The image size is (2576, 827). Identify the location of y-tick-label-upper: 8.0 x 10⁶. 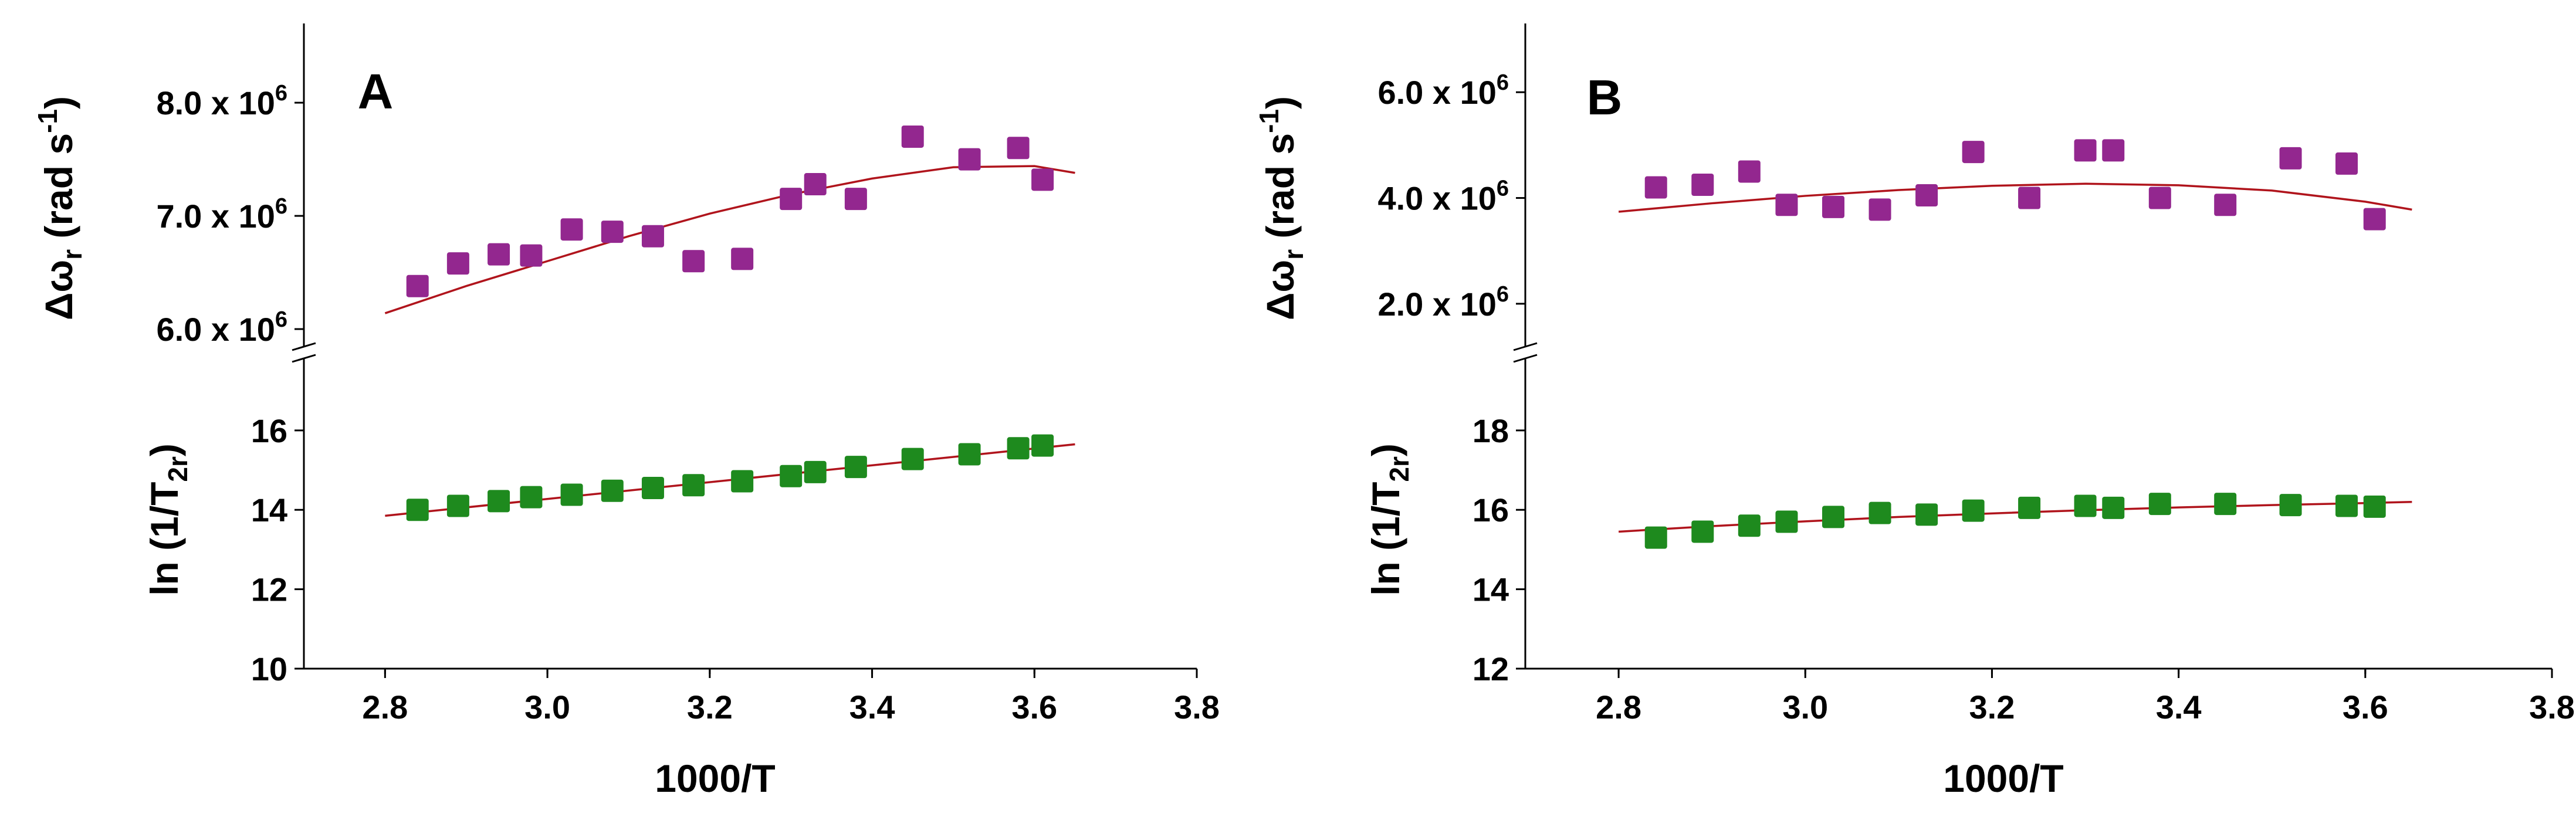
(221, 101).